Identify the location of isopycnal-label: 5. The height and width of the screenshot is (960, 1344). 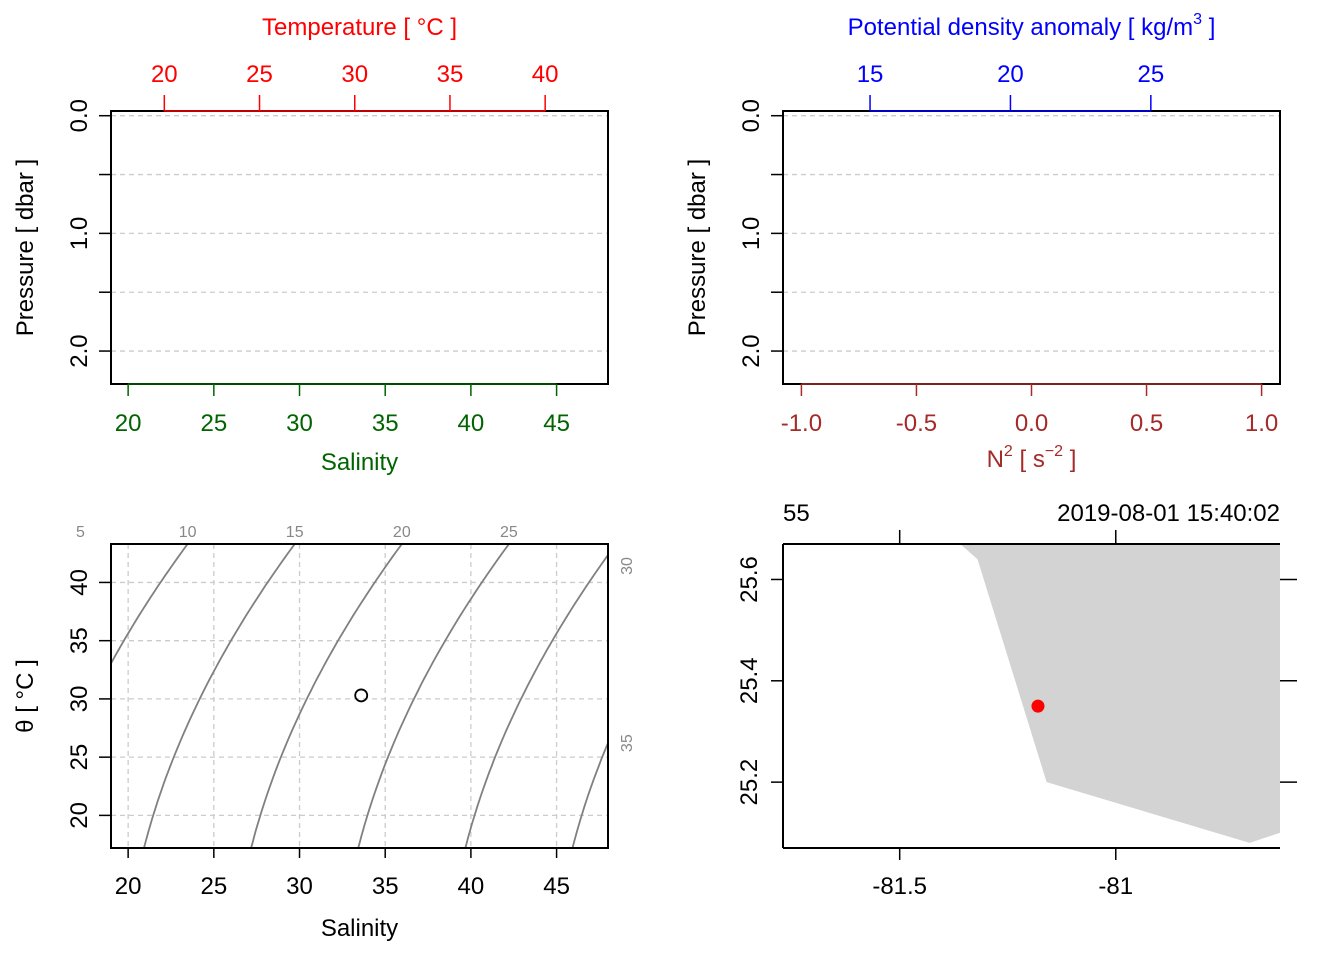
(80, 532).